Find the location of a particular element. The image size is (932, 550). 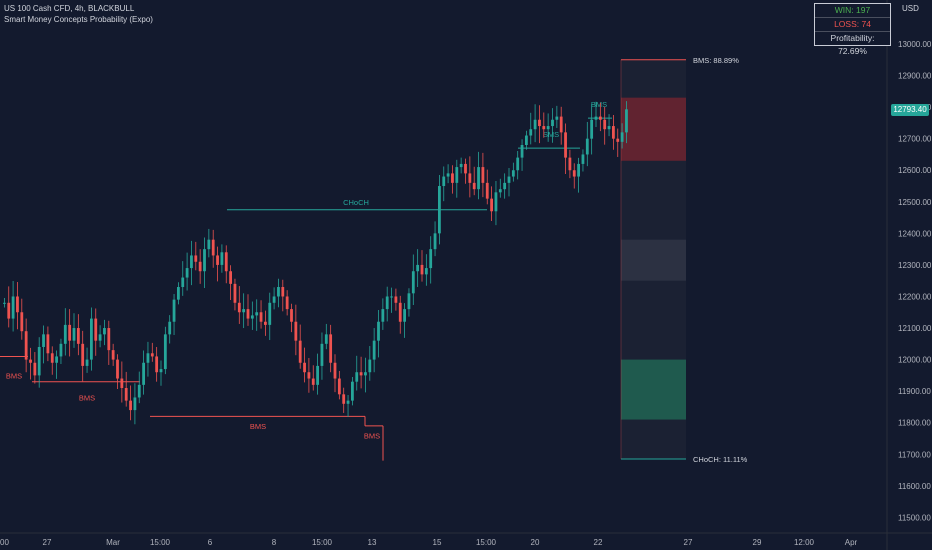

indicator-title: Smart Money Concepts Probability (Expo) is located at coordinates (78, 19).